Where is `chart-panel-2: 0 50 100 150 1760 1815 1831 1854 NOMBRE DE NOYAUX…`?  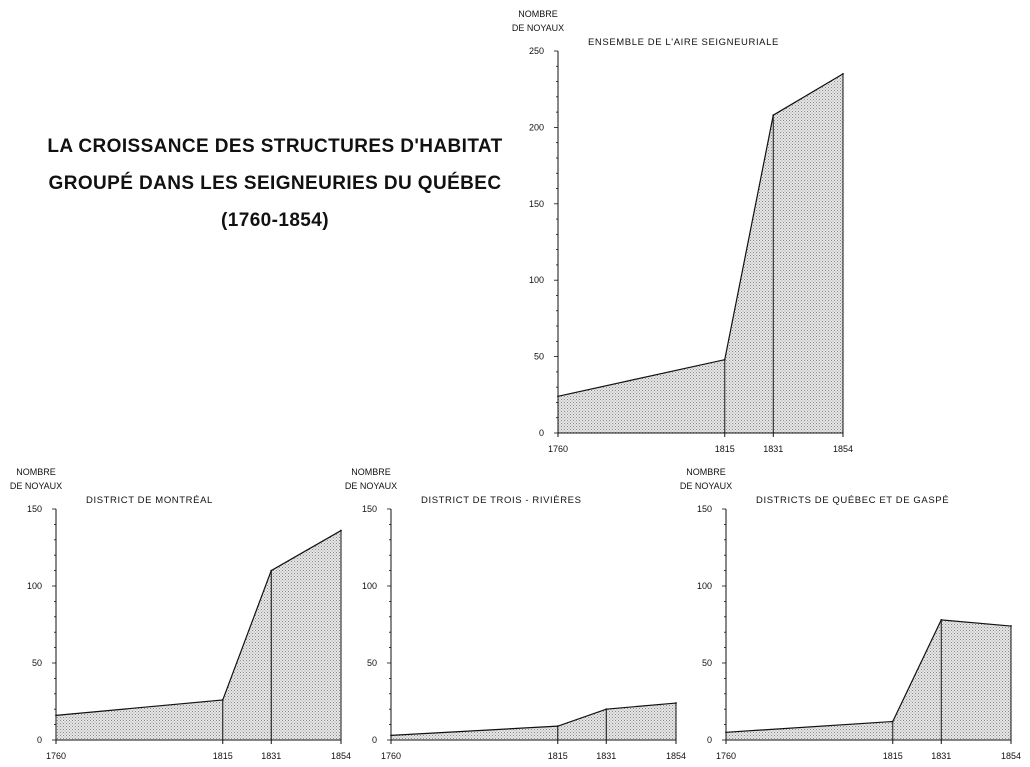 chart-panel-2: 0 50 100 150 1760 1815 1831 1854 NOMBRE DE NOYAUX… is located at coordinates (180, 614).